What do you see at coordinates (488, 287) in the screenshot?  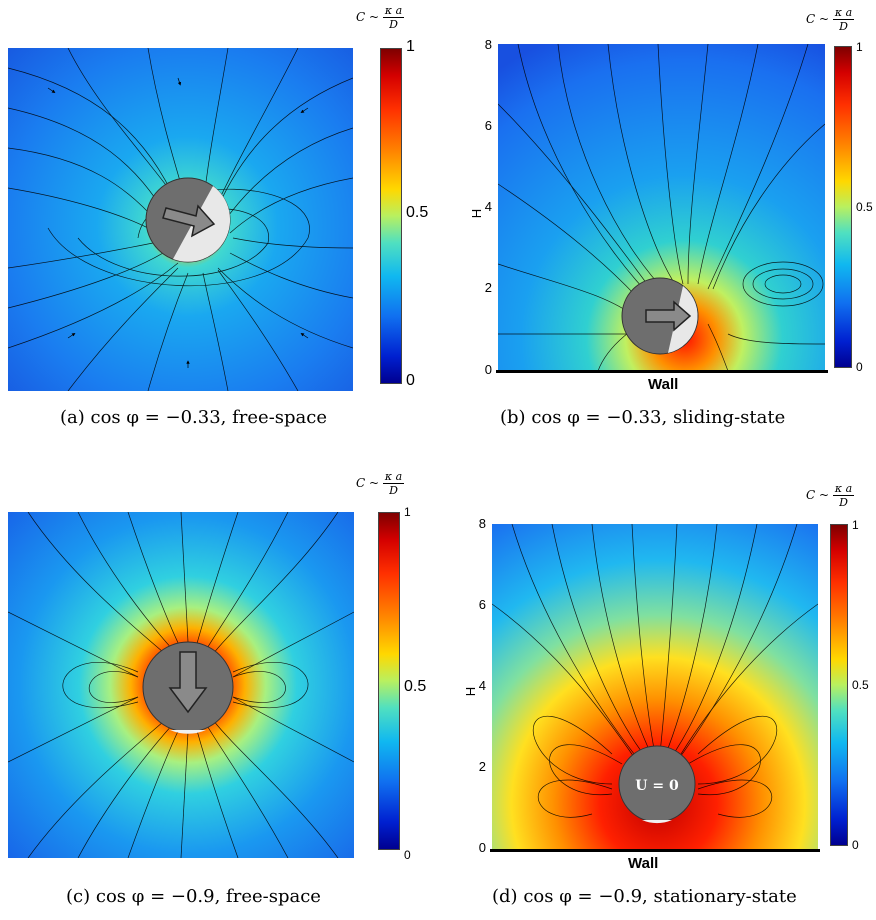 I see `ytick-b-2: 2` at bounding box center [488, 287].